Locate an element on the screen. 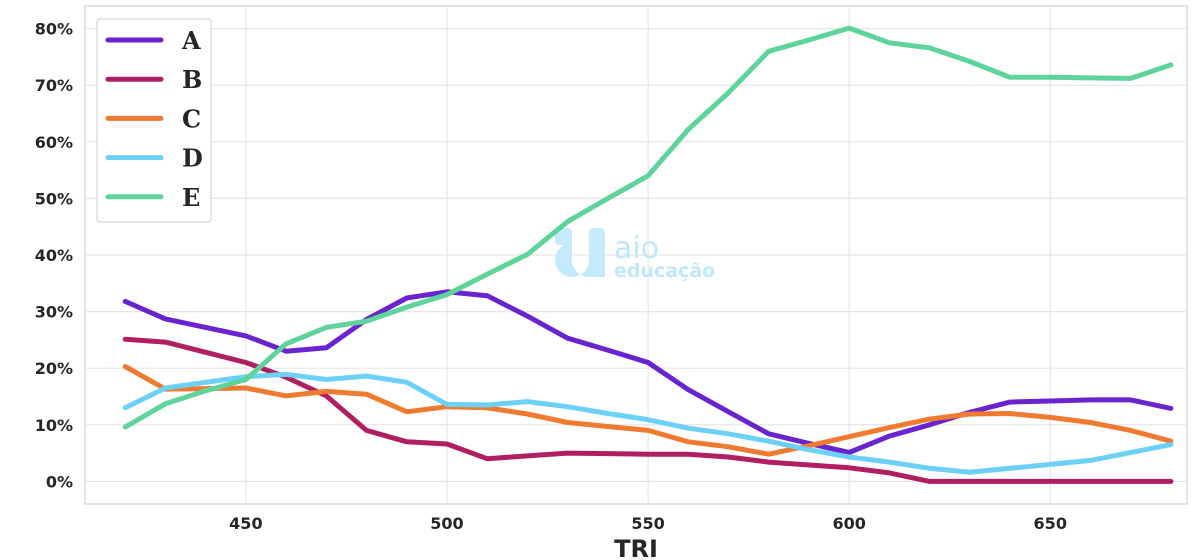 Image resolution: width=1200 pixels, height=560 pixels. y-tick-label: 40% is located at coordinates (54, 255).